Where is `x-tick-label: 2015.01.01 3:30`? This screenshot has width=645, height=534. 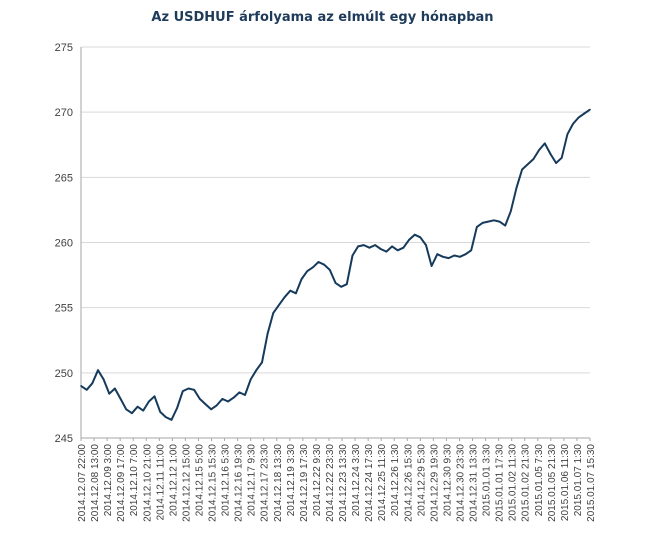
x-tick-label: 2015.01.01 3:30 is located at coordinates (487, 480).